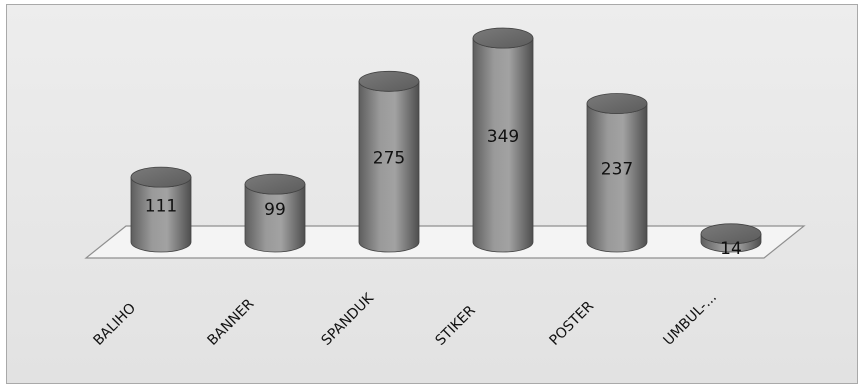 The image size is (866, 390). I want to click on data-label: 349, so click(503, 137).